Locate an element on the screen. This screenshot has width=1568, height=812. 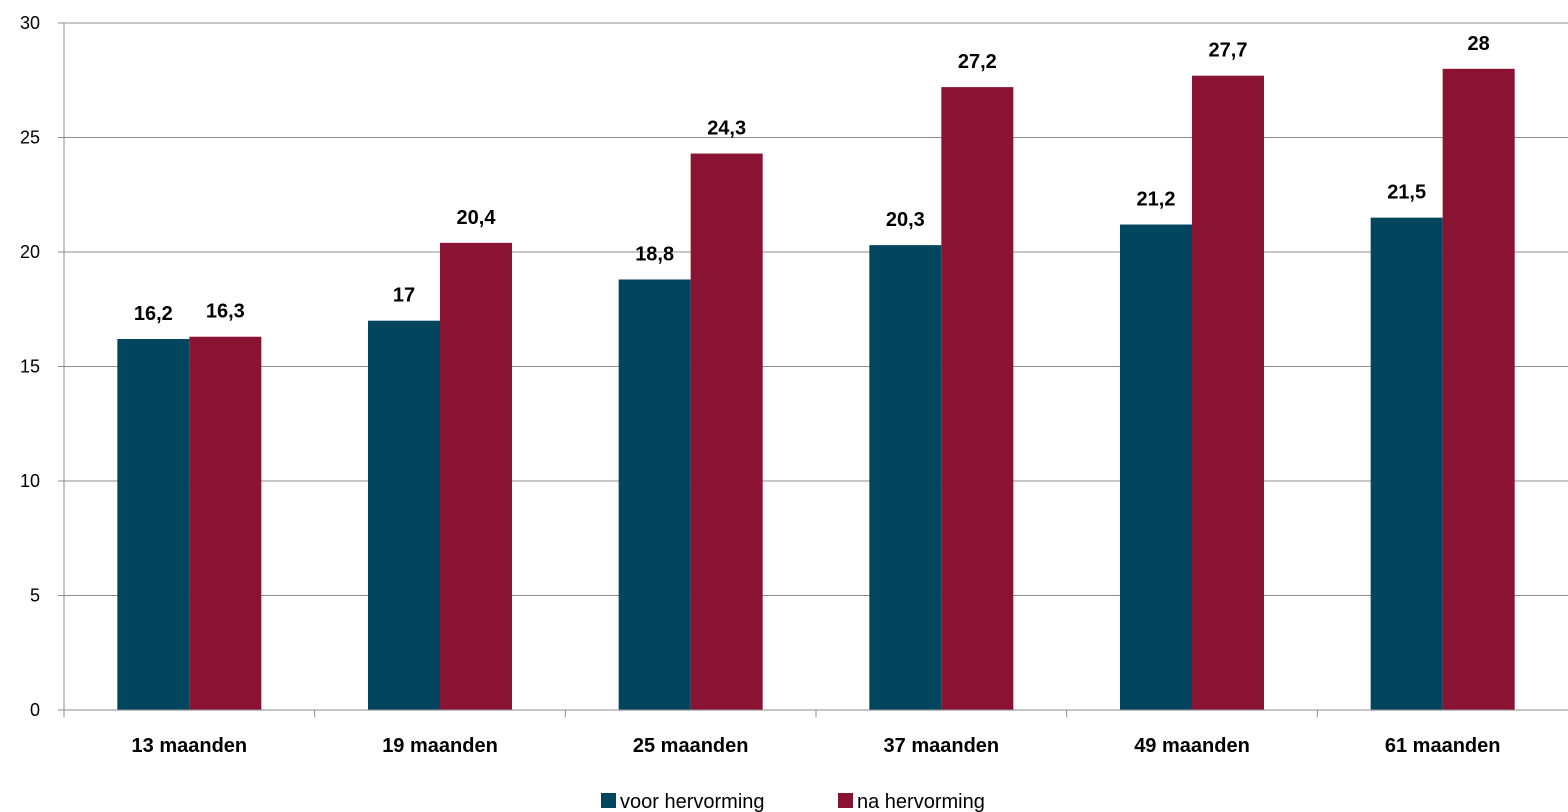
data-label: 28 is located at coordinates (1479, 44).